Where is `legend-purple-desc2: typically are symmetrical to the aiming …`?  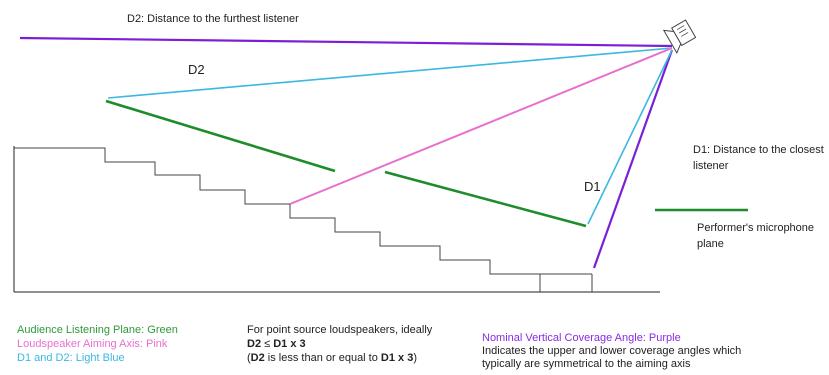 legend-purple-desc2: typically are symmetrical to the aiming … is located at coordinates (586, 364).